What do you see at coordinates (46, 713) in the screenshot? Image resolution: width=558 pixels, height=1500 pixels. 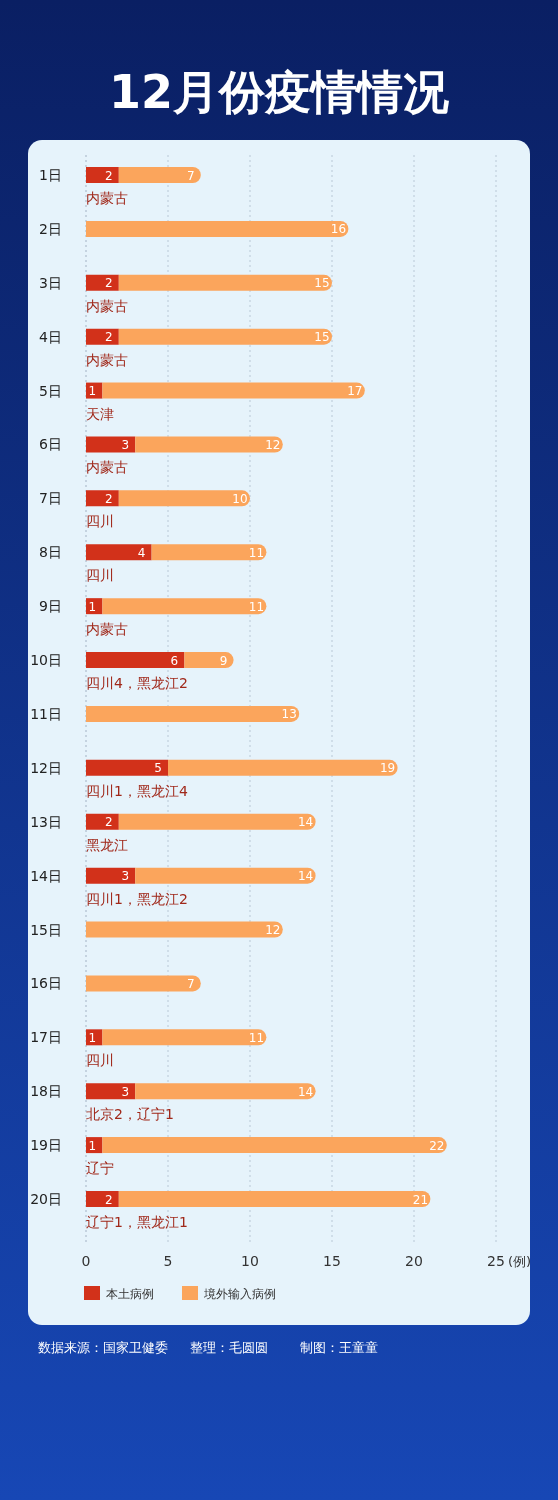 I see `y-tick-label: 11日` at bounding box center [46, 713].